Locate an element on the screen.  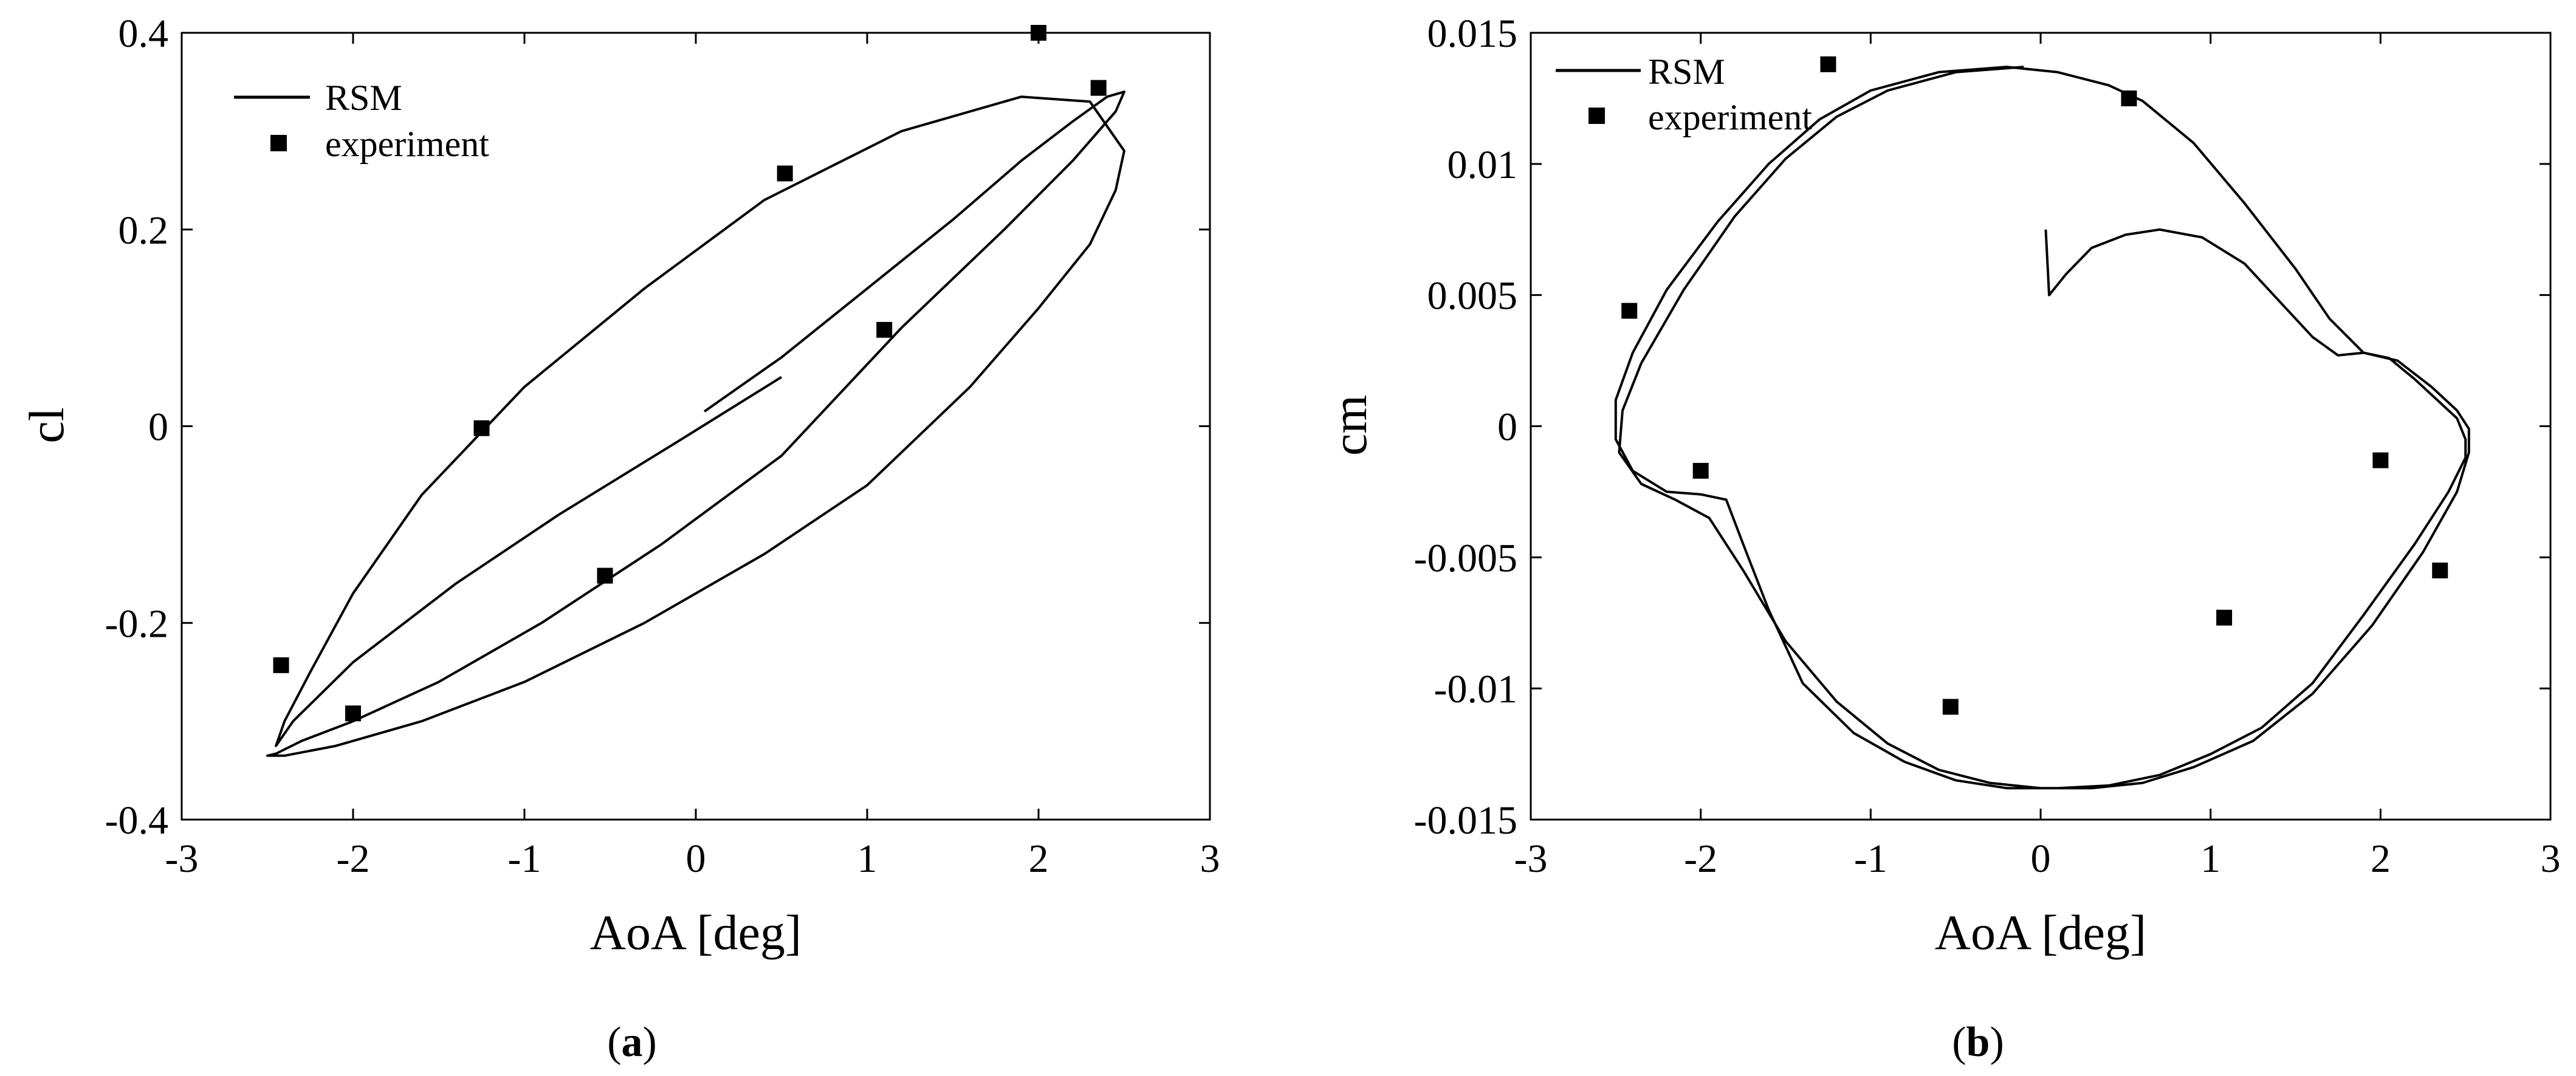
chart-a-x-axis-label: AoA [deg] is located at coordinates (696, 932).